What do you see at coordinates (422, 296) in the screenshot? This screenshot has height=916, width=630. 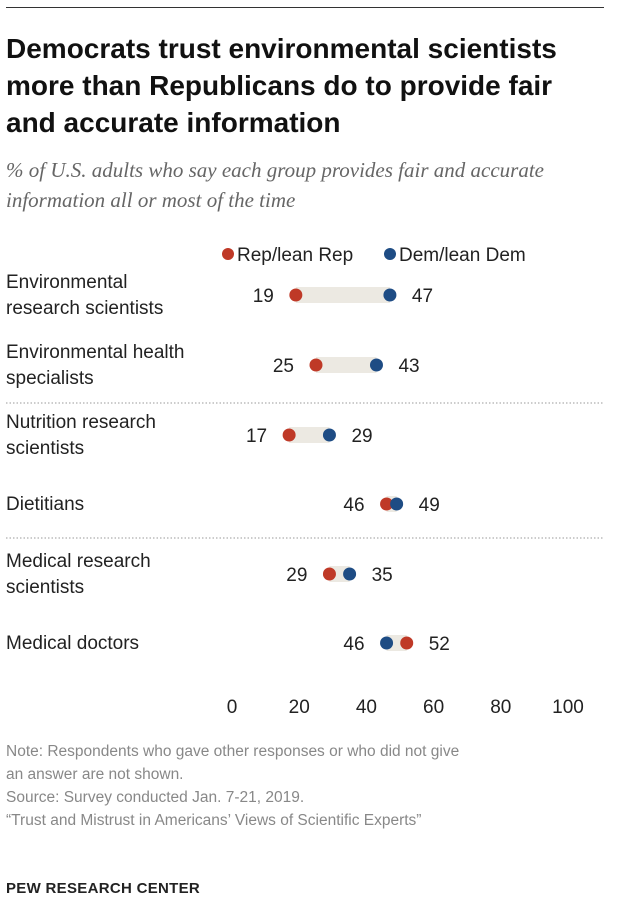 I see `data-label: 47` at bounding box center [422, 296].